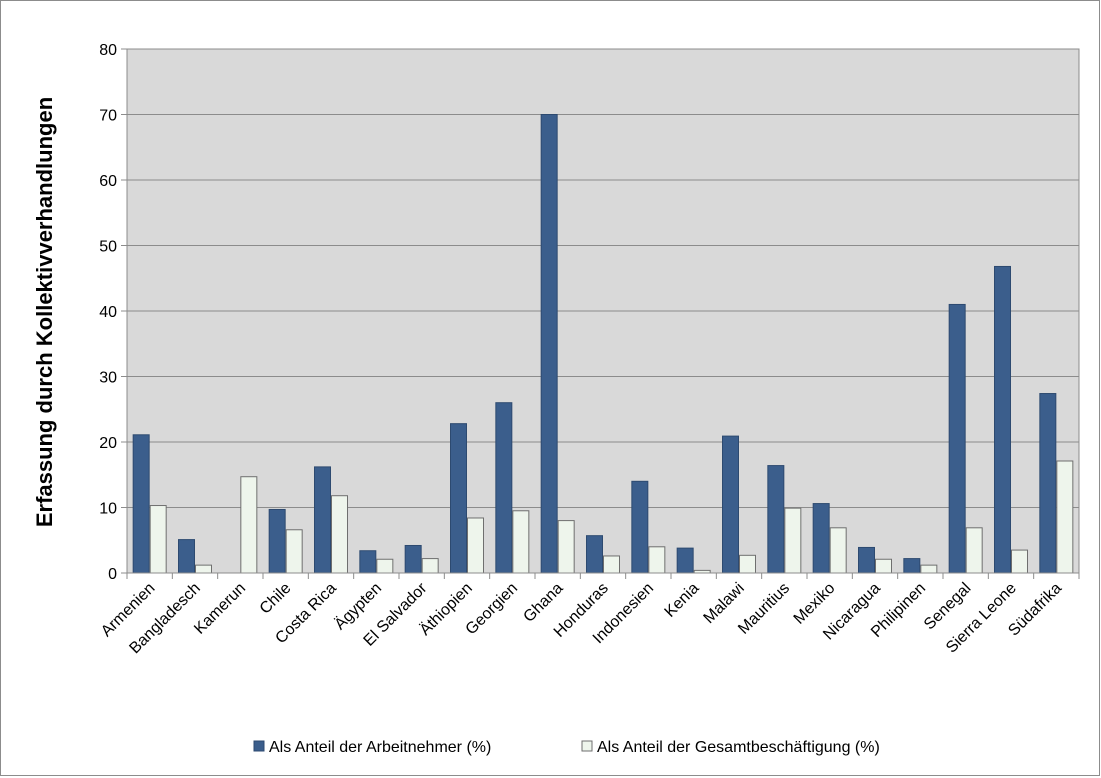 The image size is (1101, 778). Describe the element at coordinates (108, 312) in the screenshot. I see `y-tick-label: 40` at that location.